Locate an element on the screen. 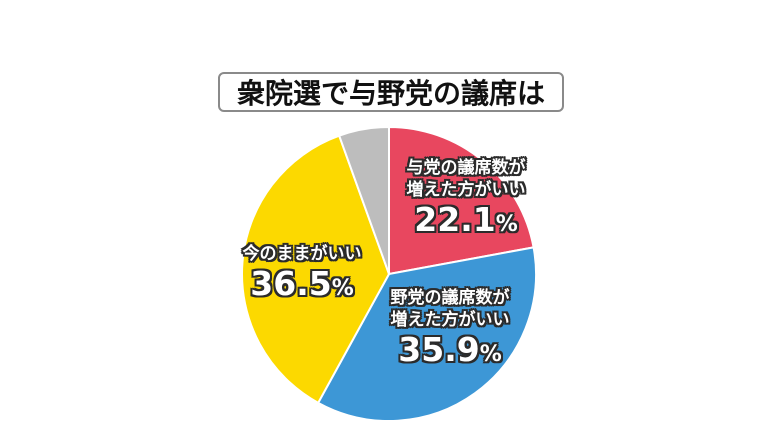 This screenshot has width=780, height=438. slice-label-line: 野党の議席数が is located at coordinates (450, 298).